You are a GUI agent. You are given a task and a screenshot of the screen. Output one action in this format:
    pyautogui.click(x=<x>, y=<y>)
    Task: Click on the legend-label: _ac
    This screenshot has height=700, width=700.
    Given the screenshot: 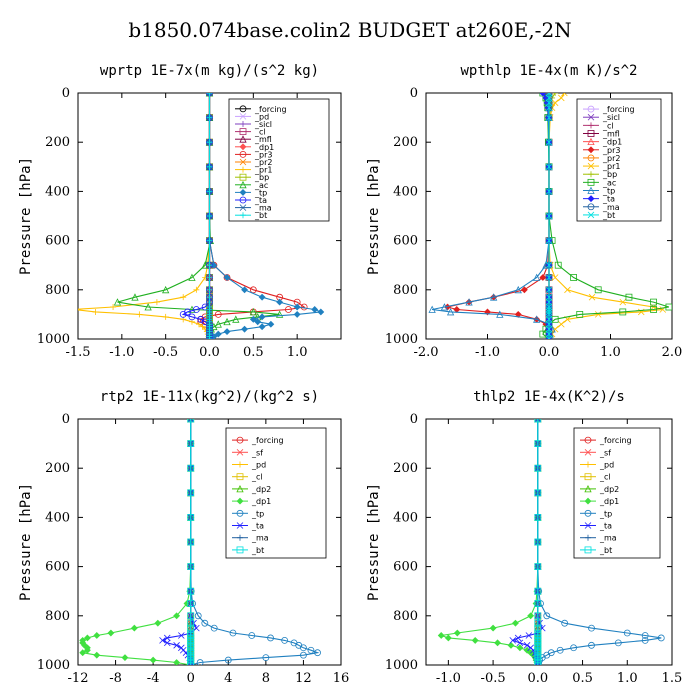 What is the action you would take?
    pyautogui.click(x=261, y=185)
    